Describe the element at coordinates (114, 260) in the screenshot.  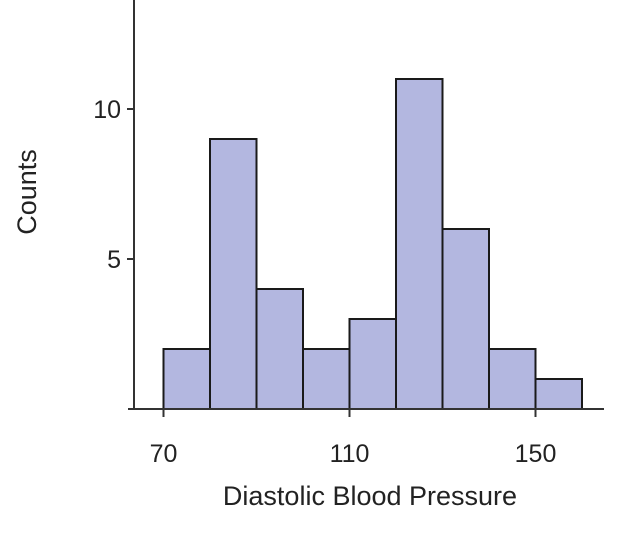
I see `y-tick-label-5: 5` at that location.